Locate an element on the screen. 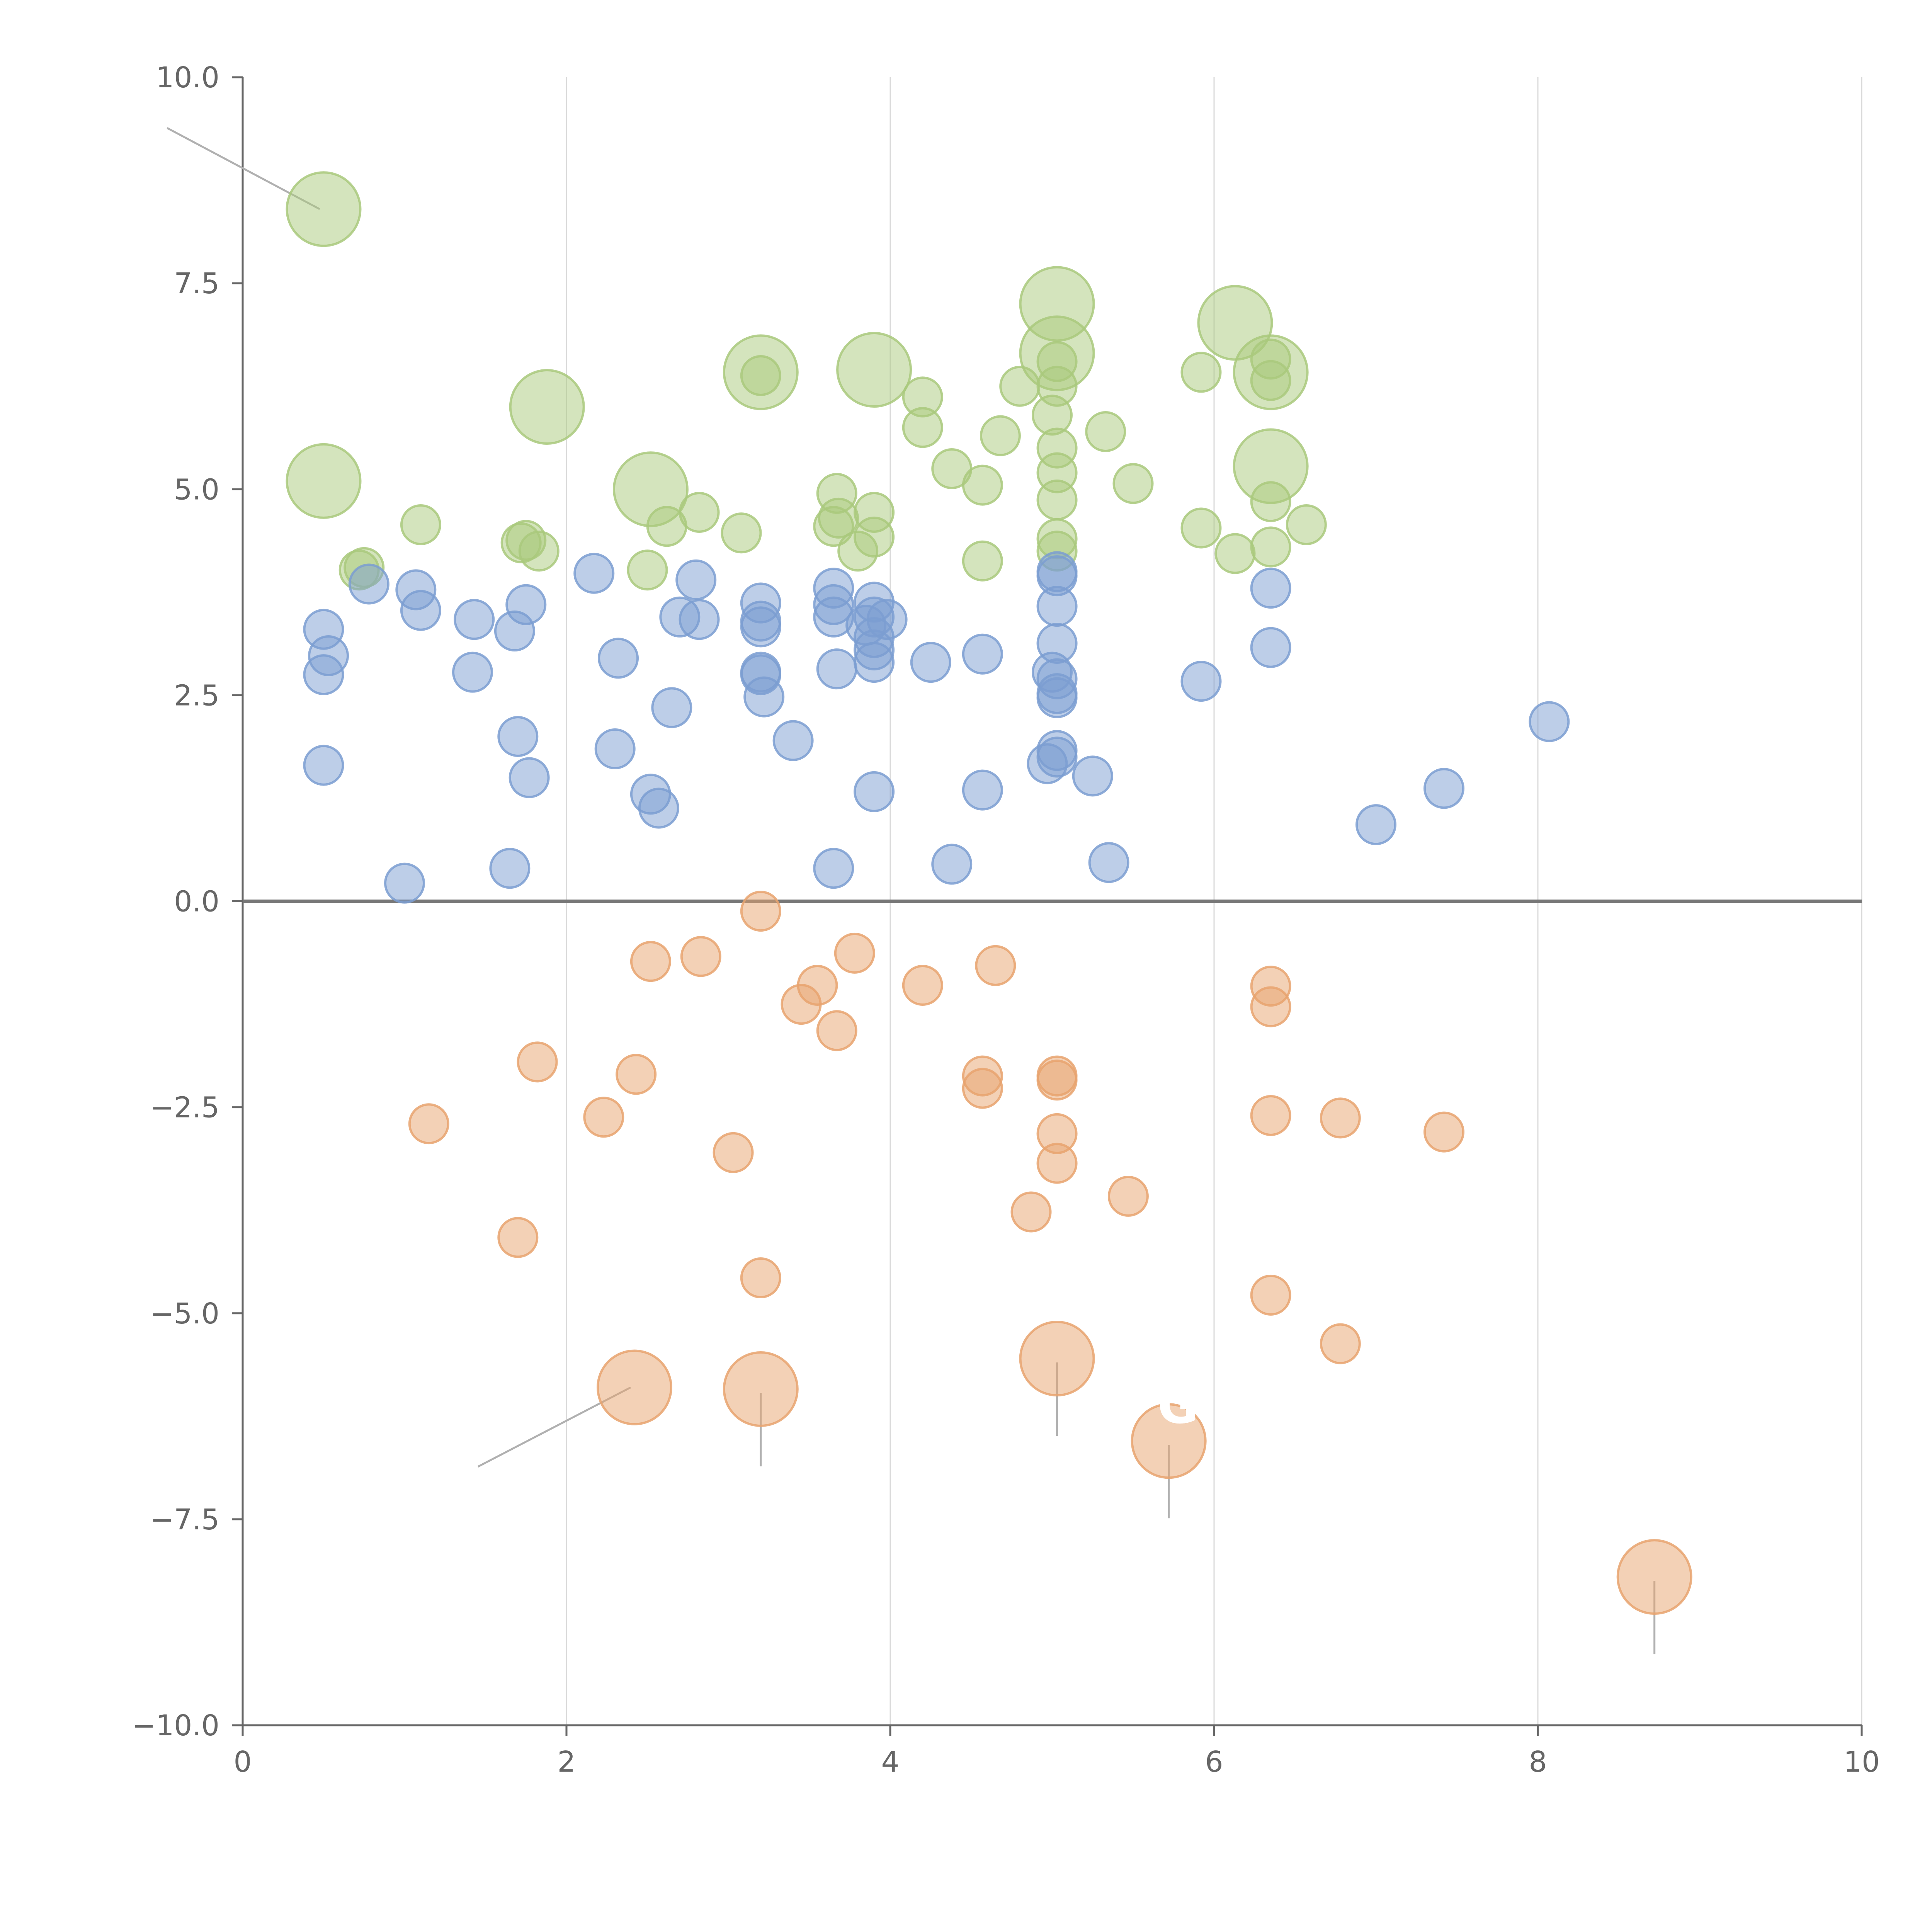 The height and width of the screenshot is (1932, 1932). x-tick-label: 2 is located at coordinates (566, 1762).